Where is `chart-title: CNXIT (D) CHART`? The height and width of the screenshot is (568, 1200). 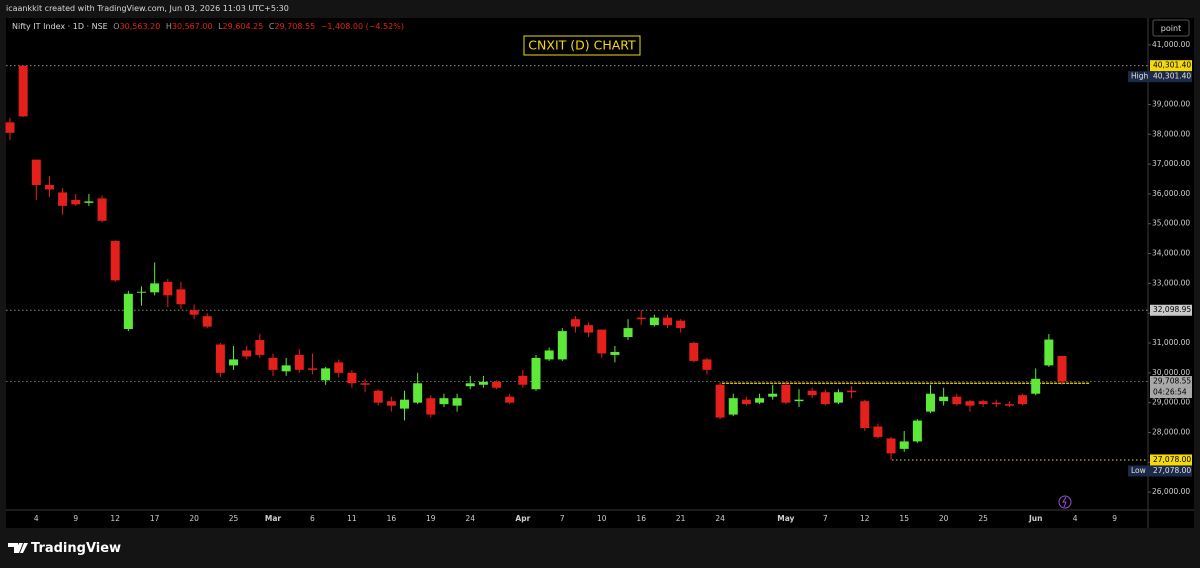 chart-title: CNXIT (D) CHART is located at coordinates (582, 45).